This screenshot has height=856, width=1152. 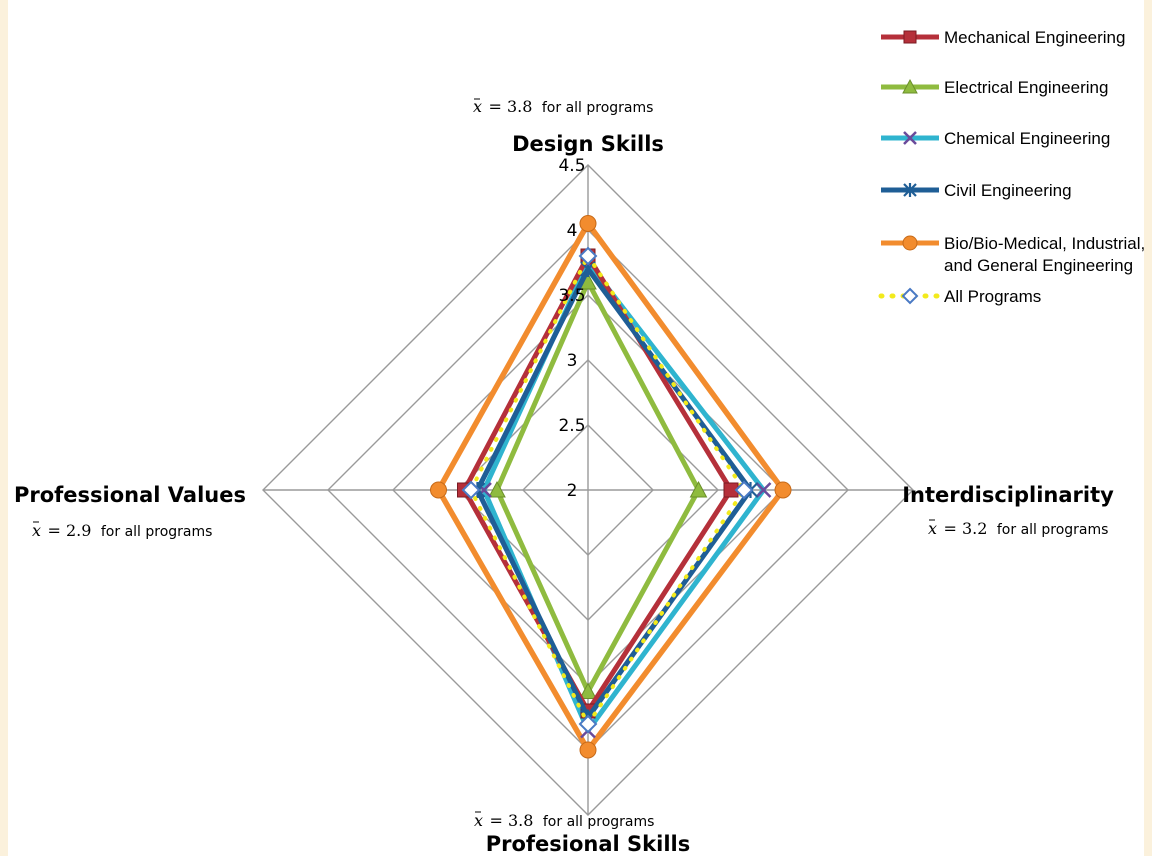 I want to click on legend-item: Mechanical Engineering, so click(x=1003, y=37).